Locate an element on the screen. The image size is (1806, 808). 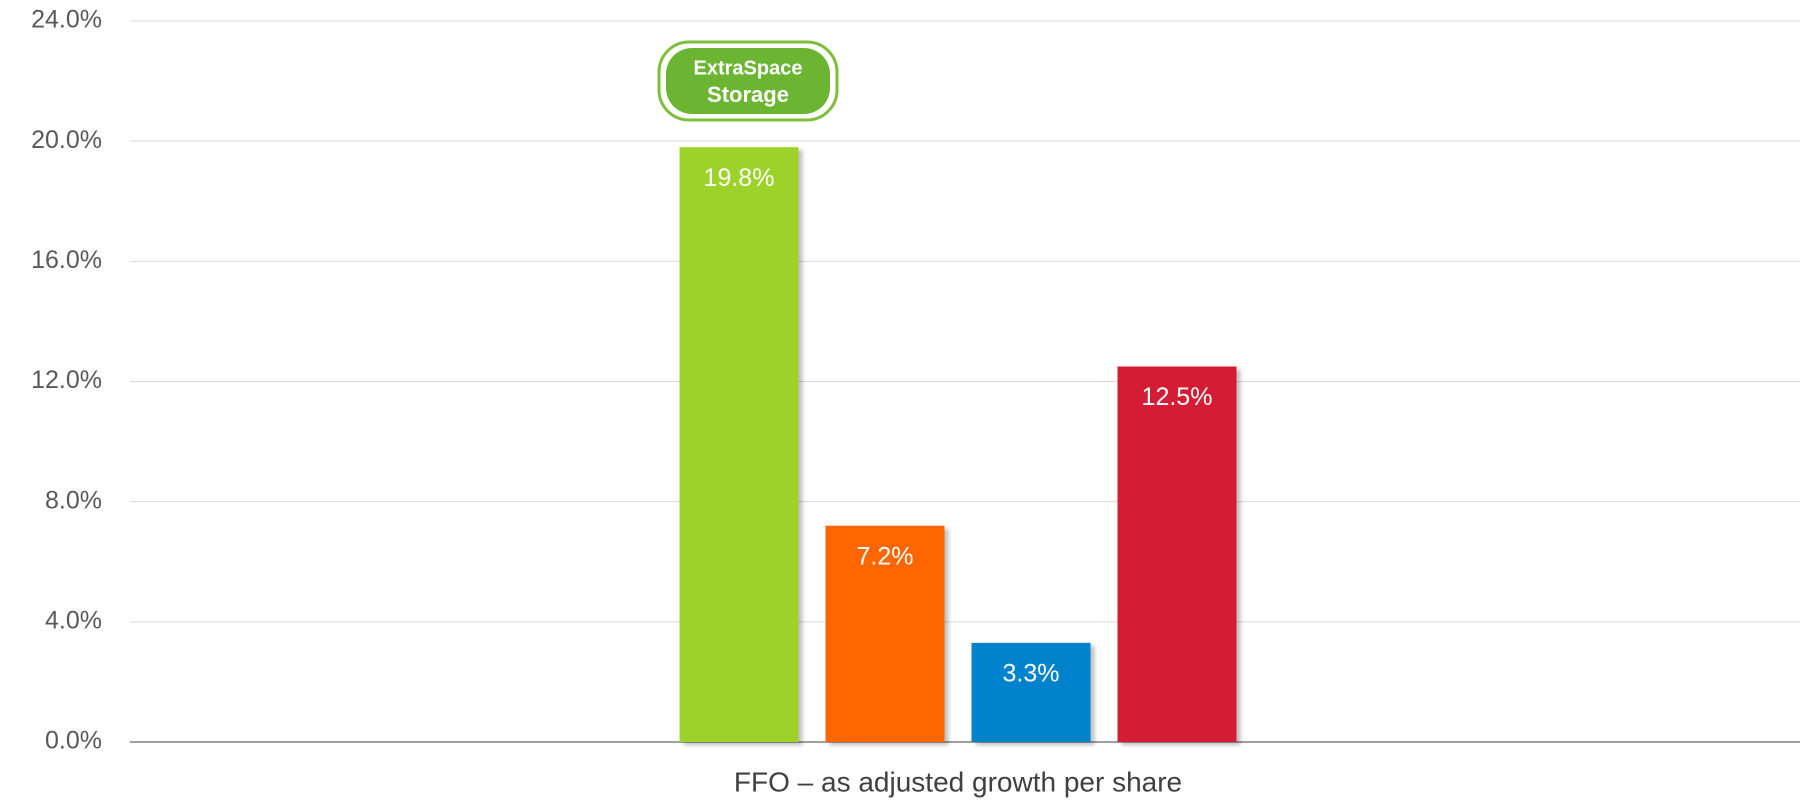
logo-text: ExtraSpace is located at coordinates (748, 68).